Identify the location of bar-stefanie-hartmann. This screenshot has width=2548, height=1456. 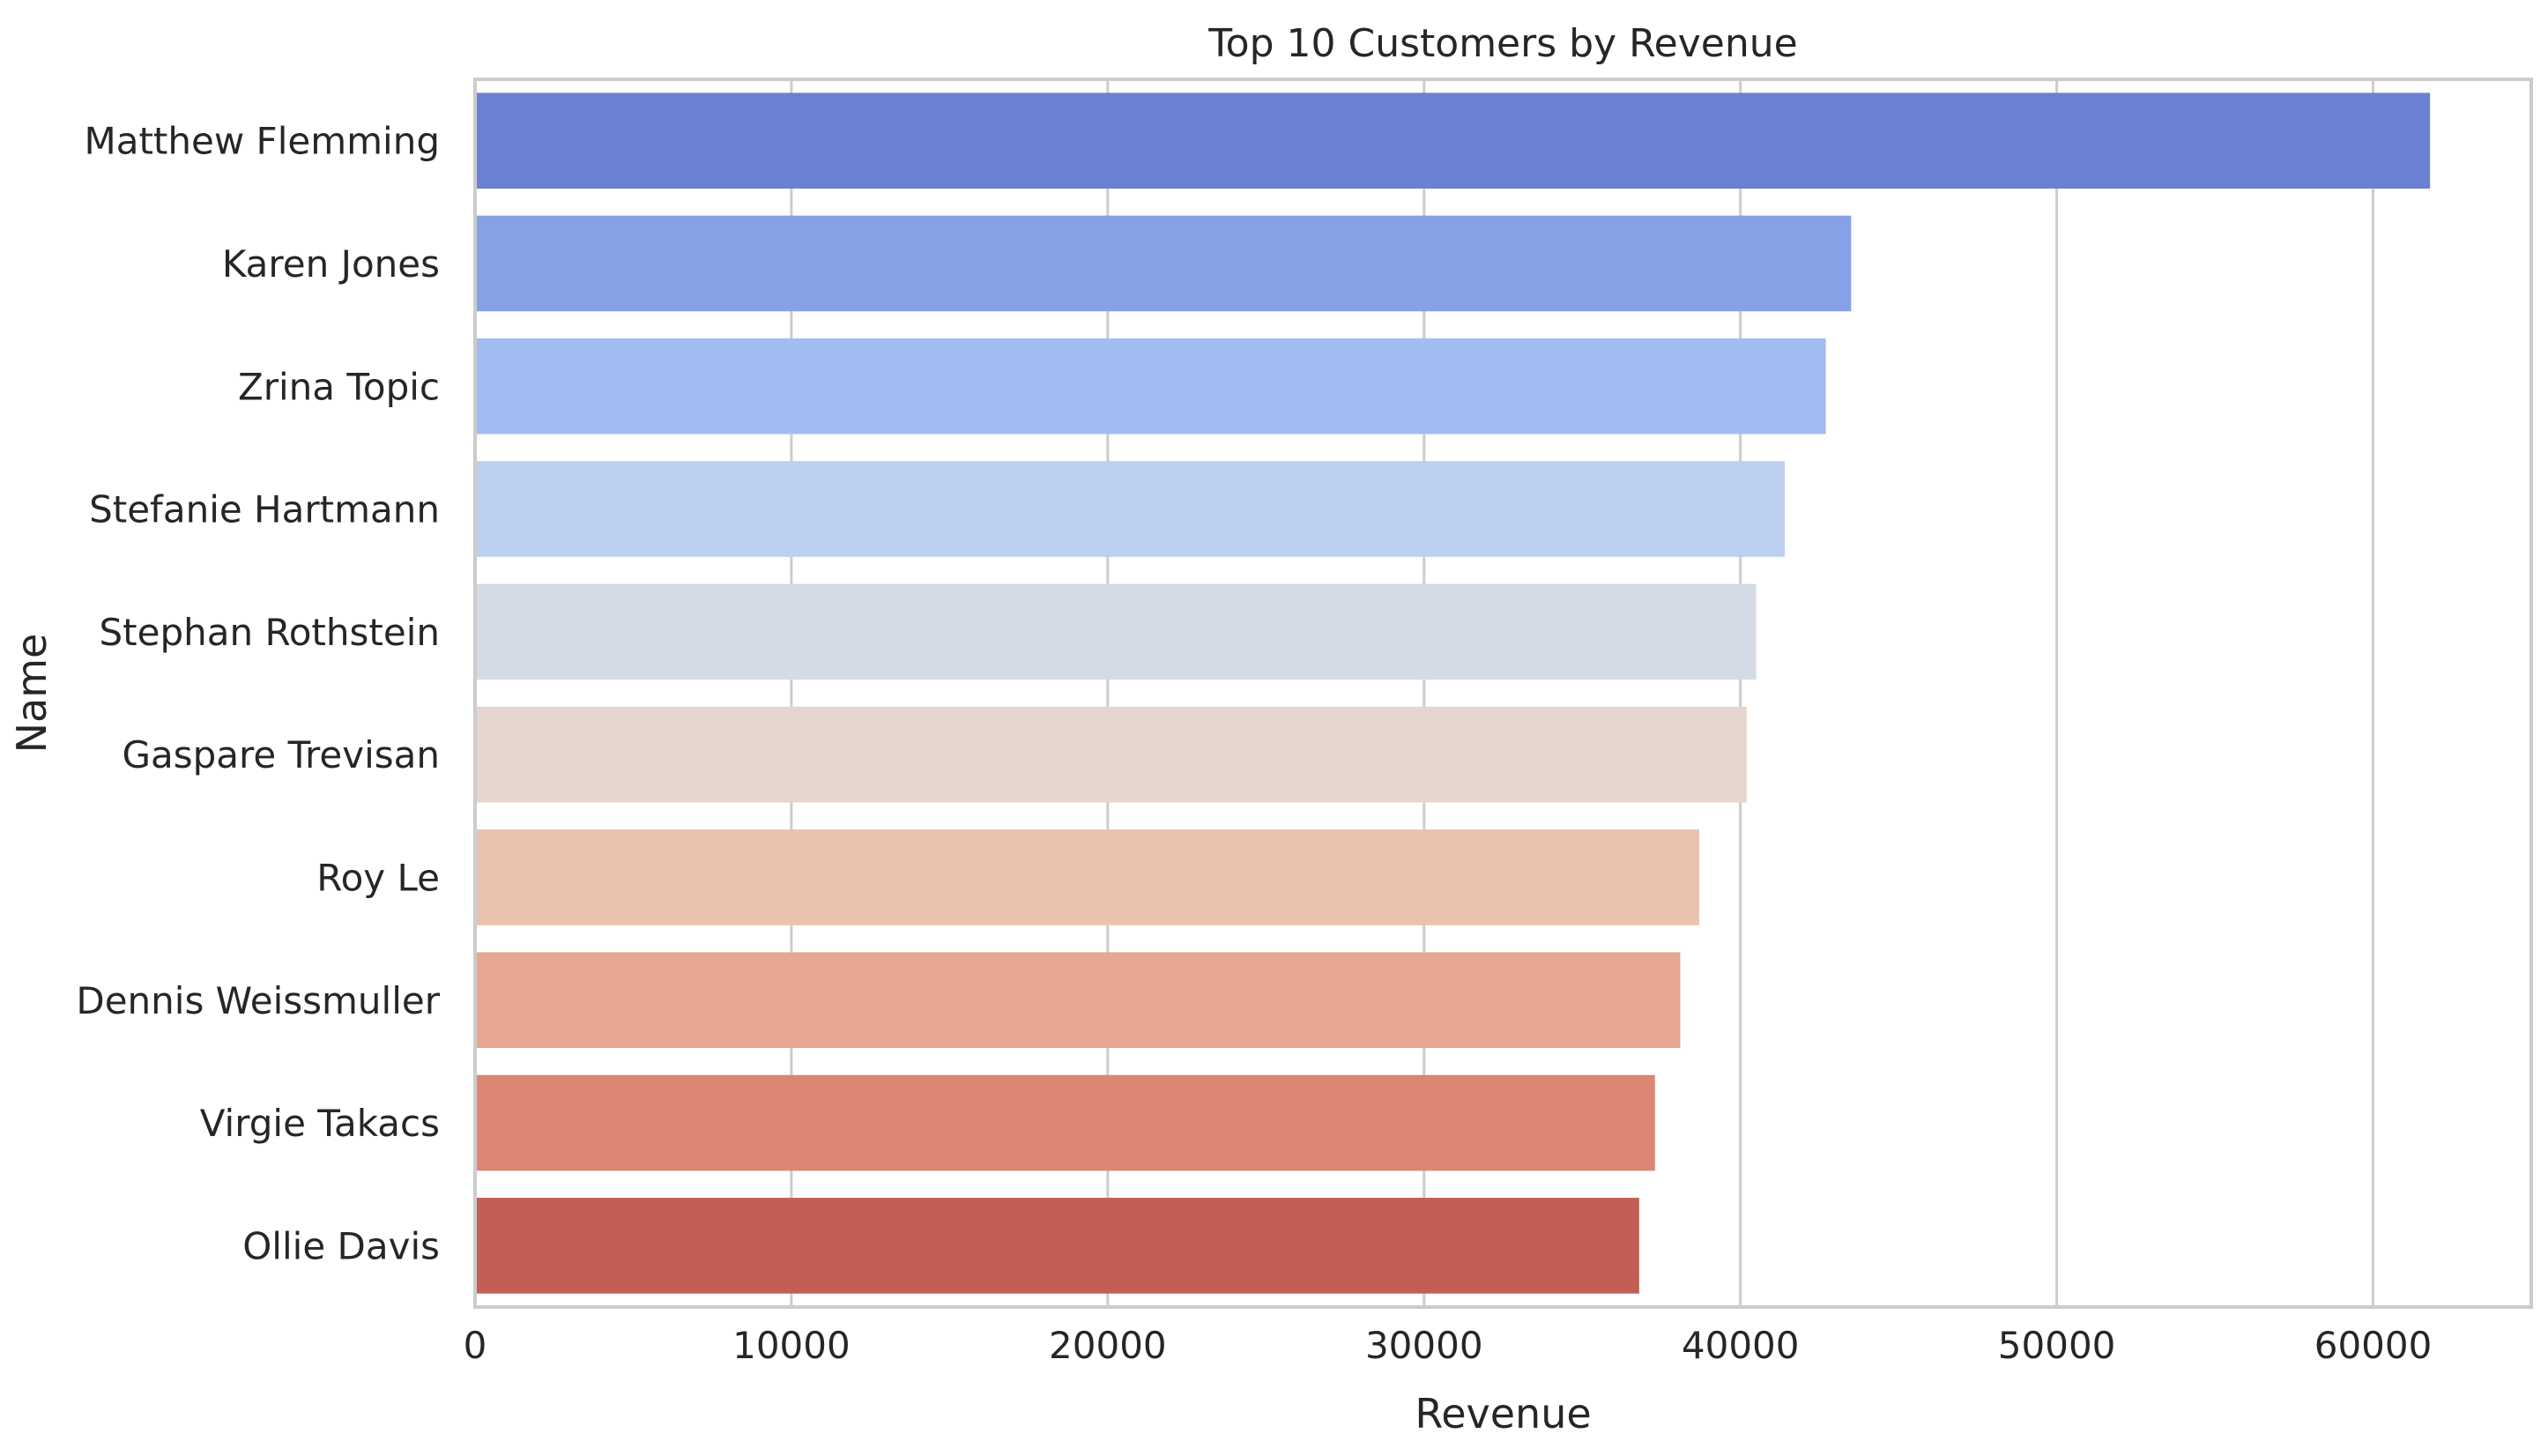
(1130, 509).